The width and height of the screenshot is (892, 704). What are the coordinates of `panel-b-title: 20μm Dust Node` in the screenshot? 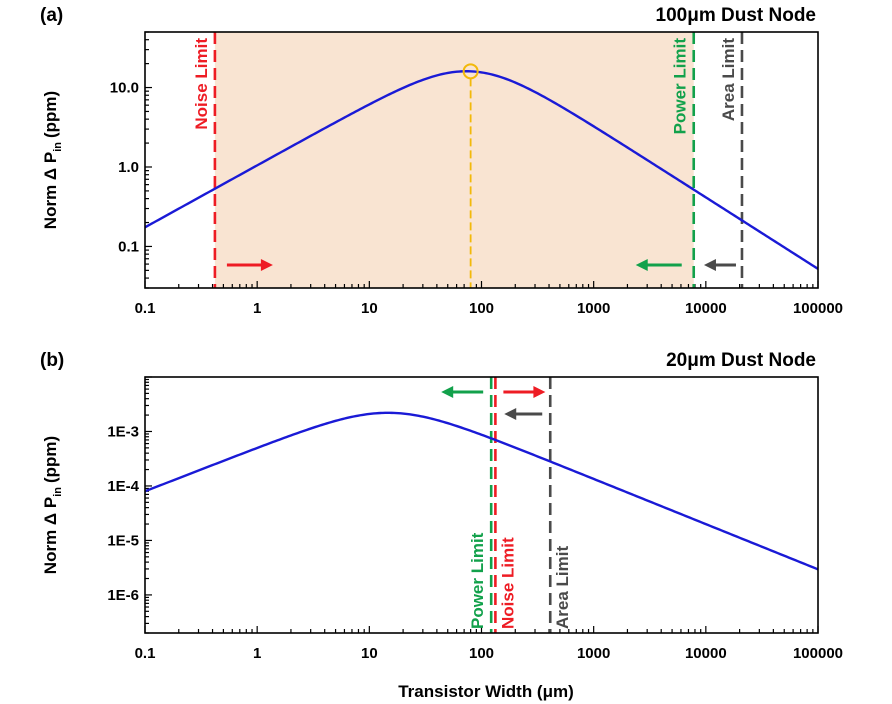 It's located at (741, 360).